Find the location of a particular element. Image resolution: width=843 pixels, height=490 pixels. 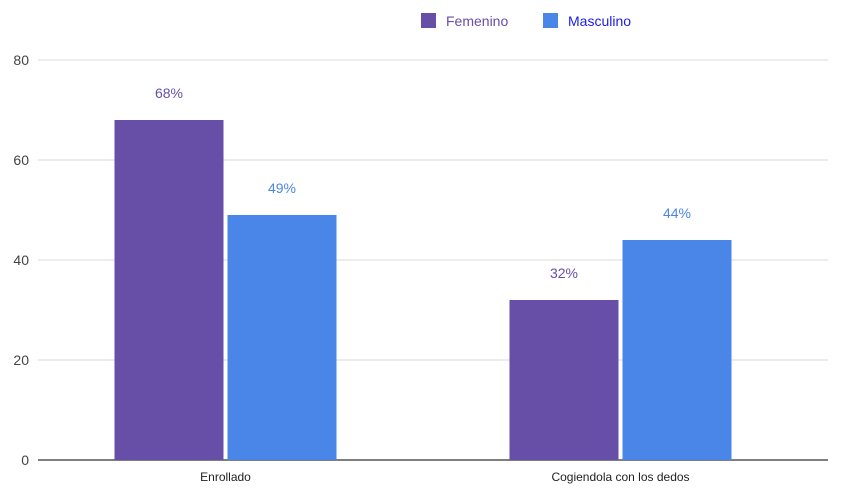

data-label: 49% is located at coordinates (282, 188).